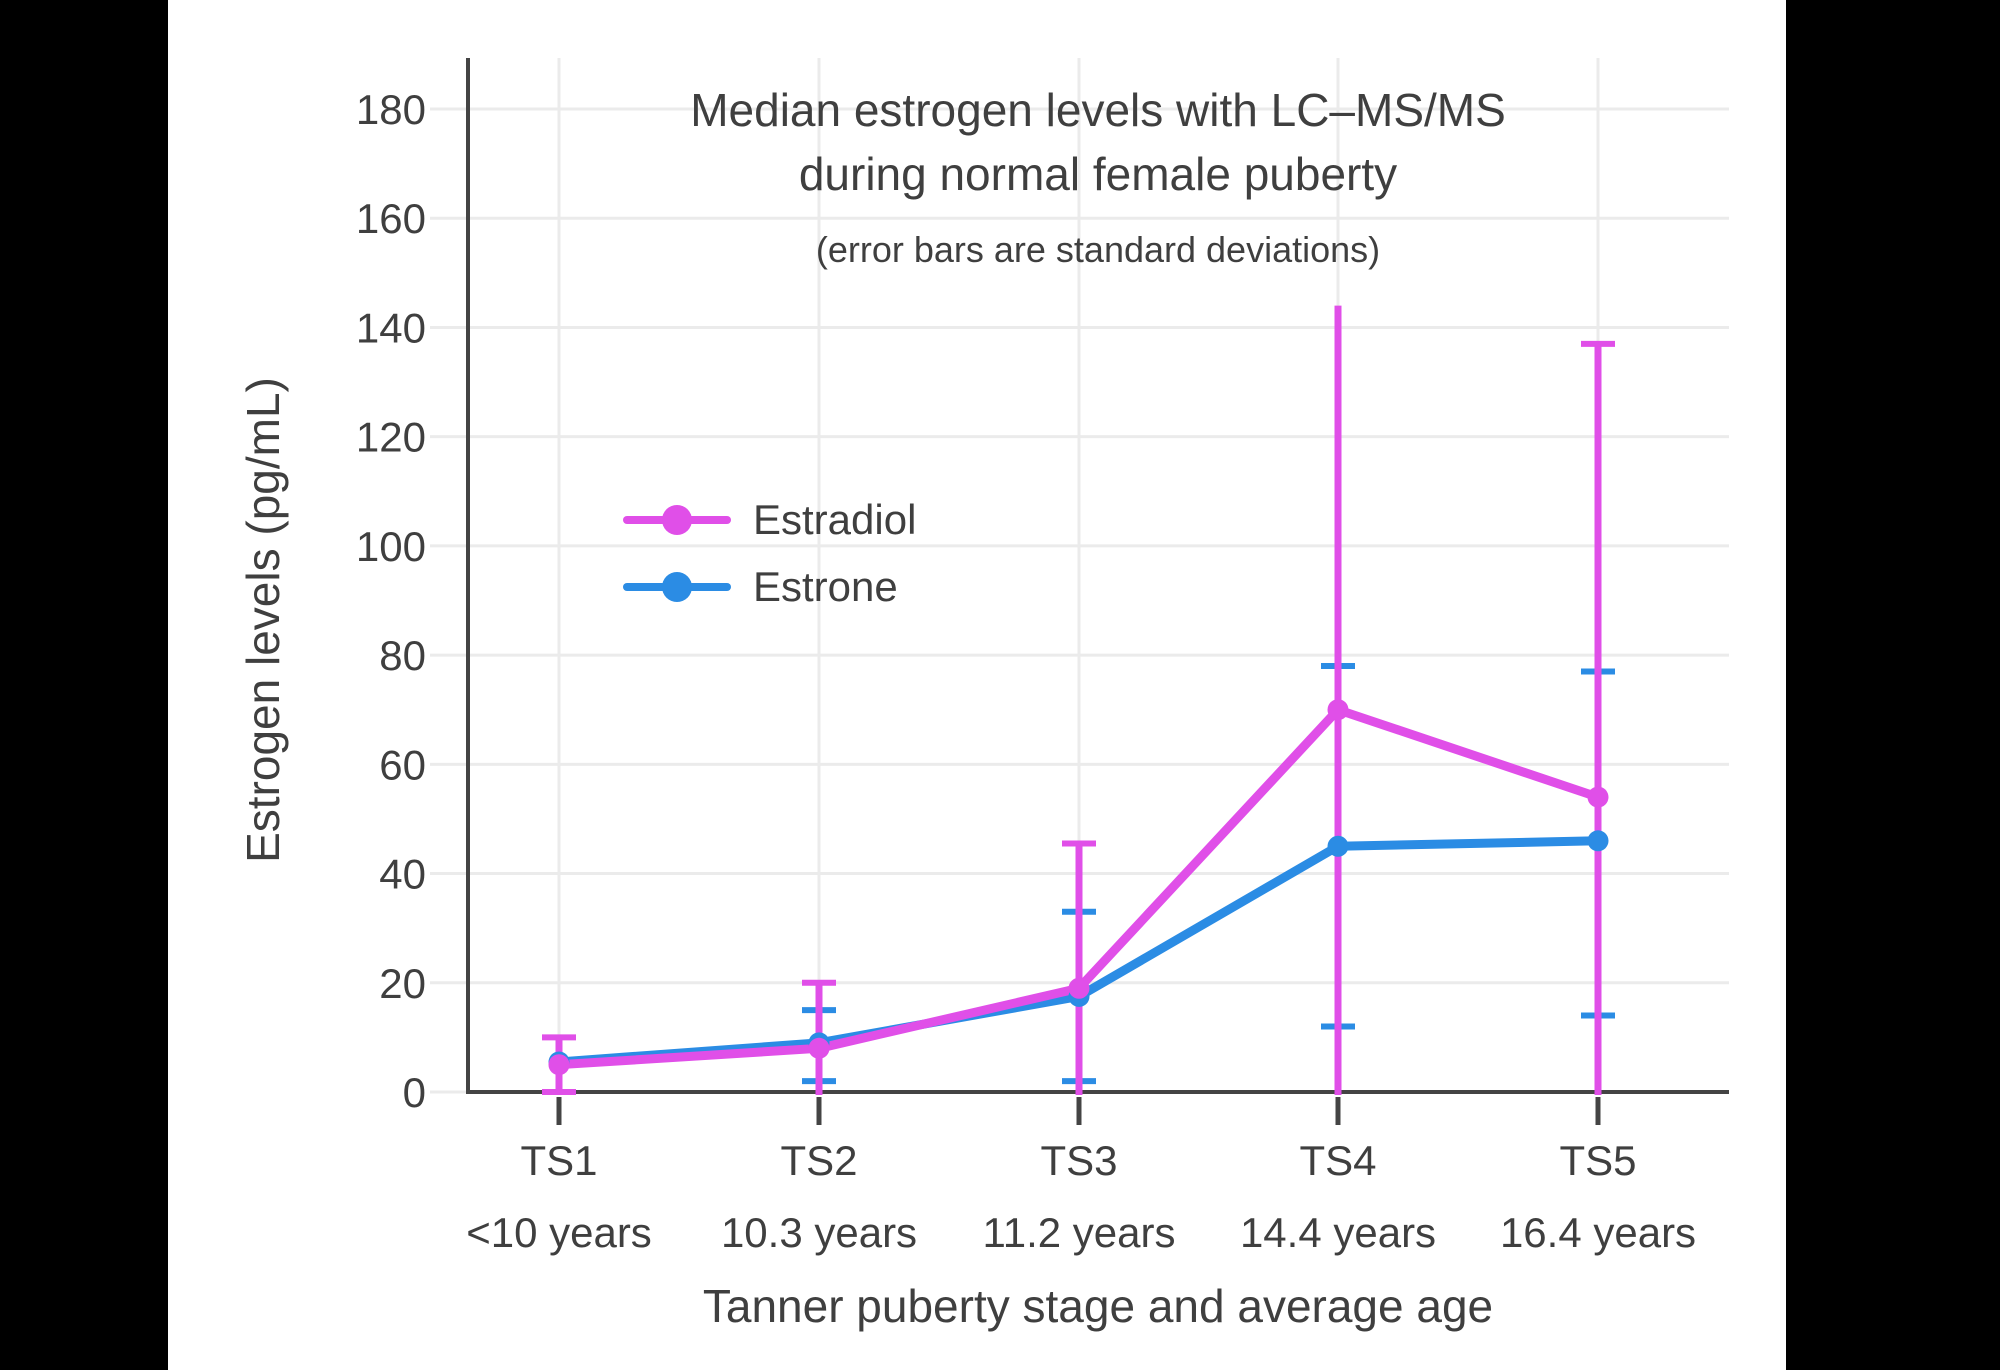 The image size is (2000, 1370). I want to click on x-age-label-ts4: 14.4 years, so click(1338, 1232).